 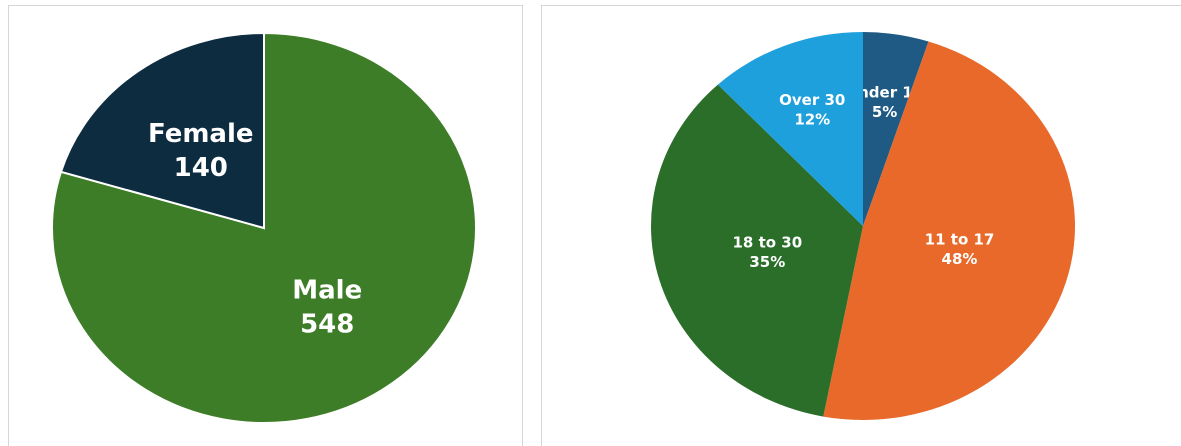 What do you see at coordinates (812, 99) in the screenshot?
I see `slice-category: Over 30` at bounding box center [812, 99].